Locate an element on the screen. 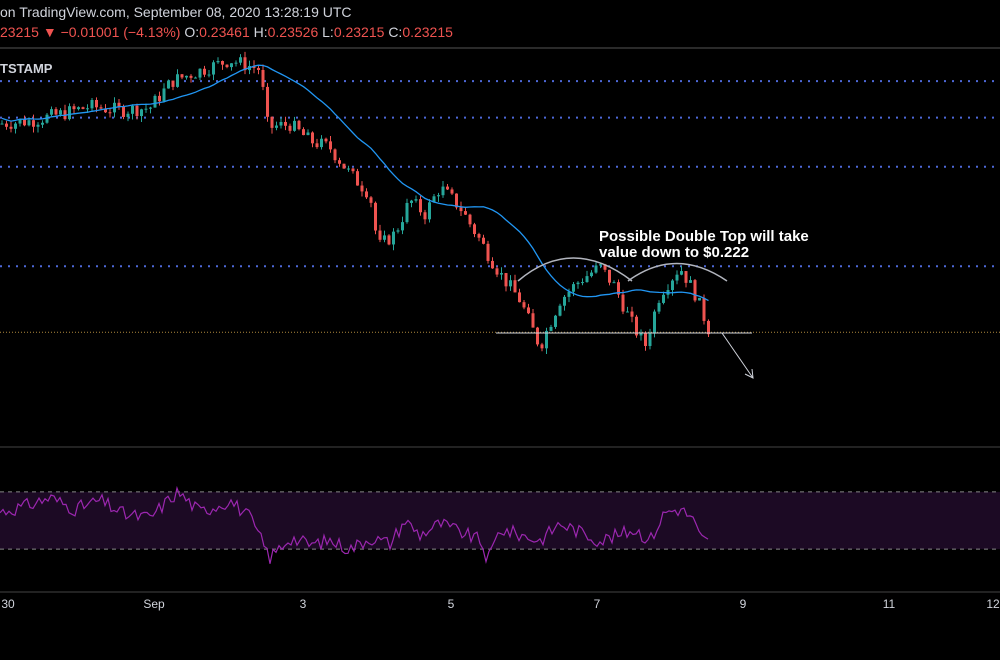 The height and width of the screenshot is (660, 1000). x-tick-label: 3 is located at coordinates (303, 604).